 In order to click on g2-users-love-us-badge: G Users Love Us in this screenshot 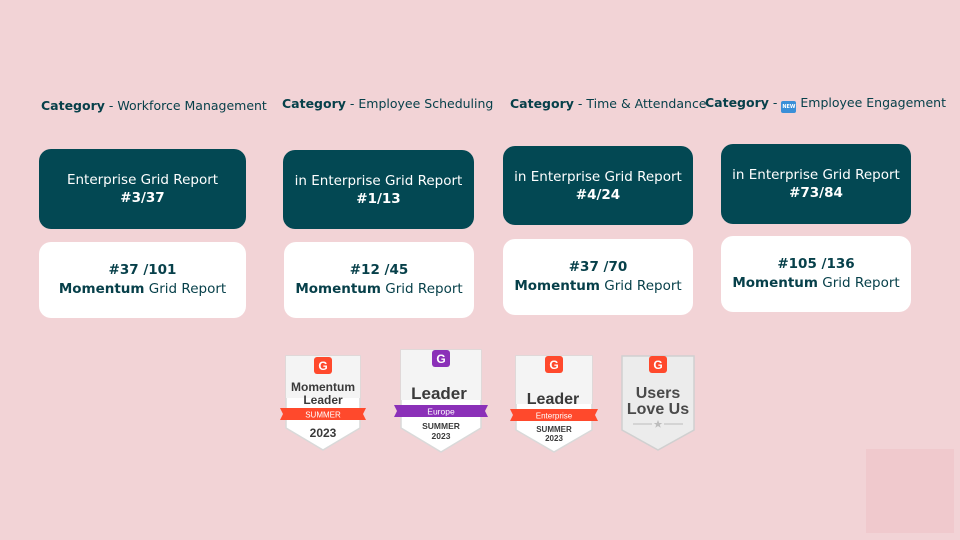, I will do `click(658, 403)`.